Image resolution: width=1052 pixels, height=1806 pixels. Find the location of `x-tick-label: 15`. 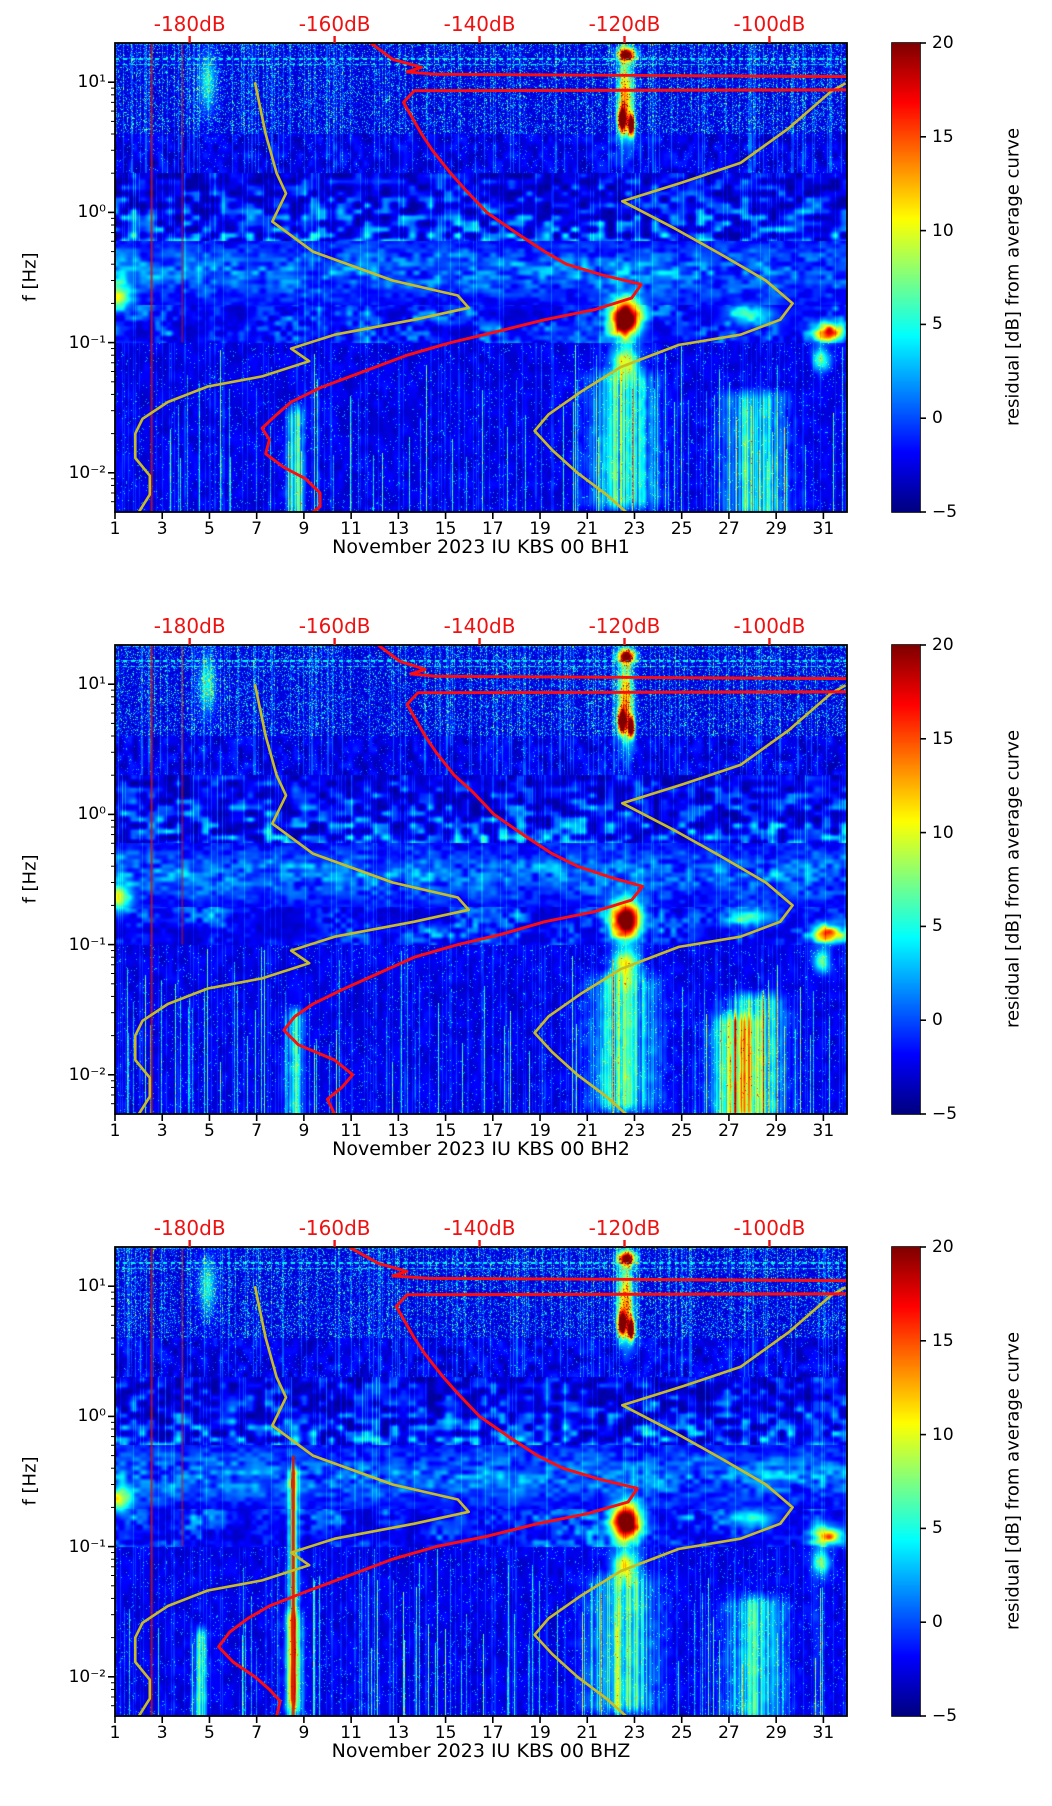

x-tick-label: 15 is located at coordinates (445, 1131).